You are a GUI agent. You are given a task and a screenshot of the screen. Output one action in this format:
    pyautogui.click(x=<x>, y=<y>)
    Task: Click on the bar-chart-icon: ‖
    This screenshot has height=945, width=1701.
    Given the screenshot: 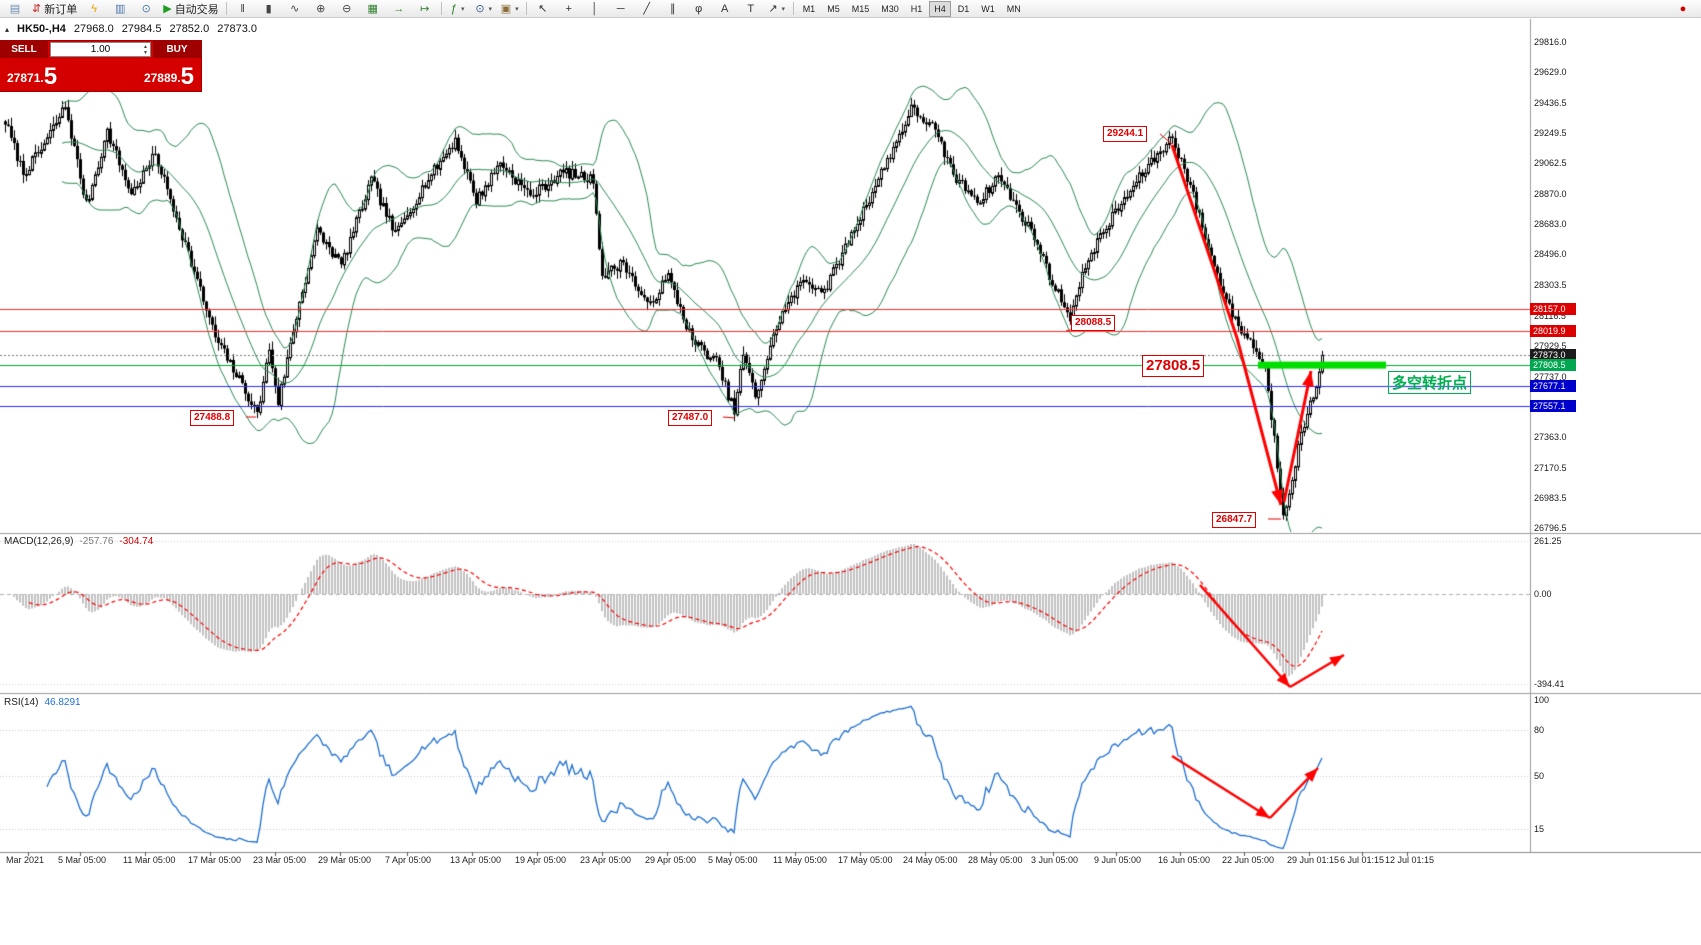 What is the action you would take?
    pyautogui.click(x=243, y=9)
    